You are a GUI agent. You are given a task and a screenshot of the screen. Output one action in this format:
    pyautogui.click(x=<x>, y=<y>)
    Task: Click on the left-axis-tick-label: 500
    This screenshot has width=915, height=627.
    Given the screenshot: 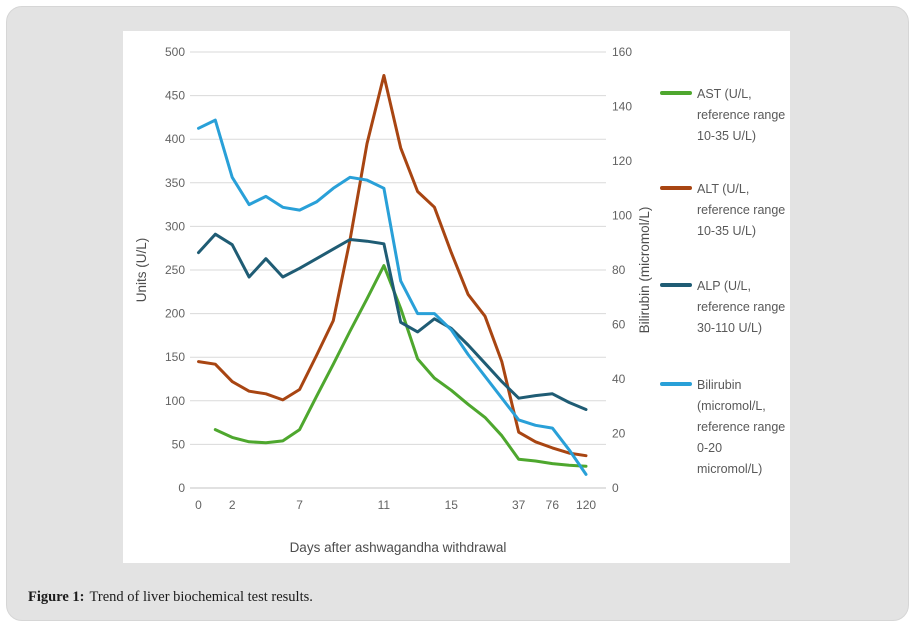 What is the action you would take?
    pyautogui.click(x=175, y=52)
    